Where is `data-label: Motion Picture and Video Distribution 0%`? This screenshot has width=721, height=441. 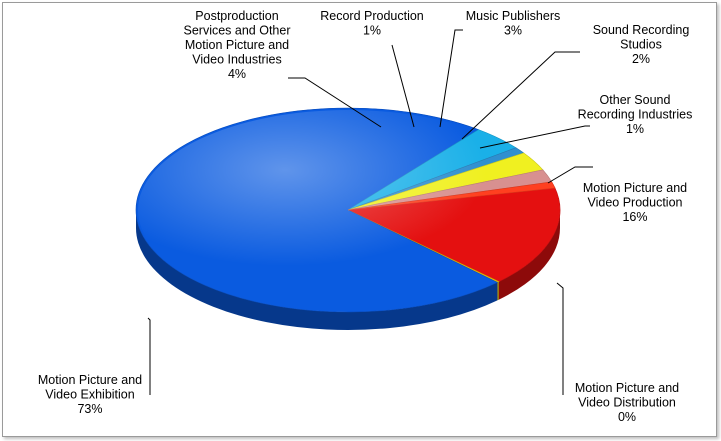 data-label: Motion Picture and Video Distribution 0% is located at coordinates (627, 402).